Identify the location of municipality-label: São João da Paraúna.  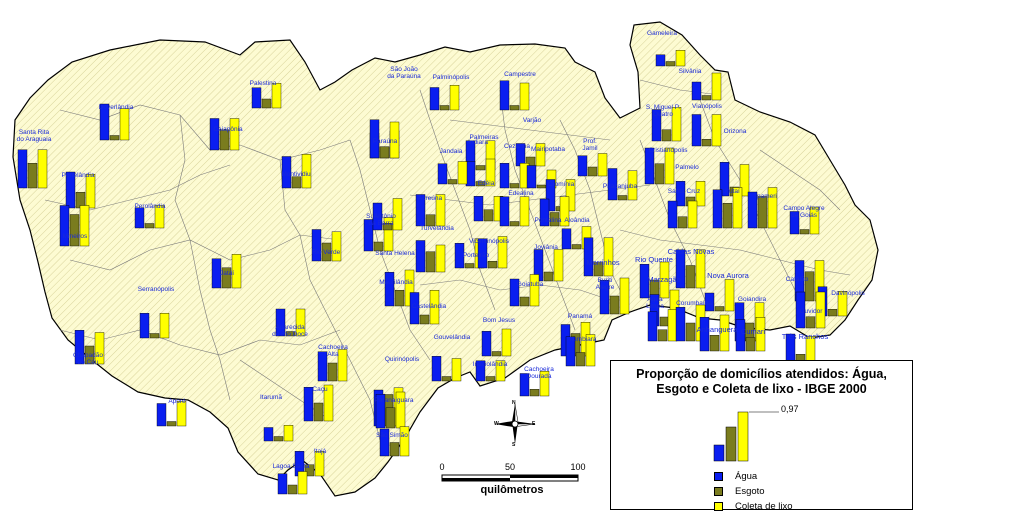
(404, 73).